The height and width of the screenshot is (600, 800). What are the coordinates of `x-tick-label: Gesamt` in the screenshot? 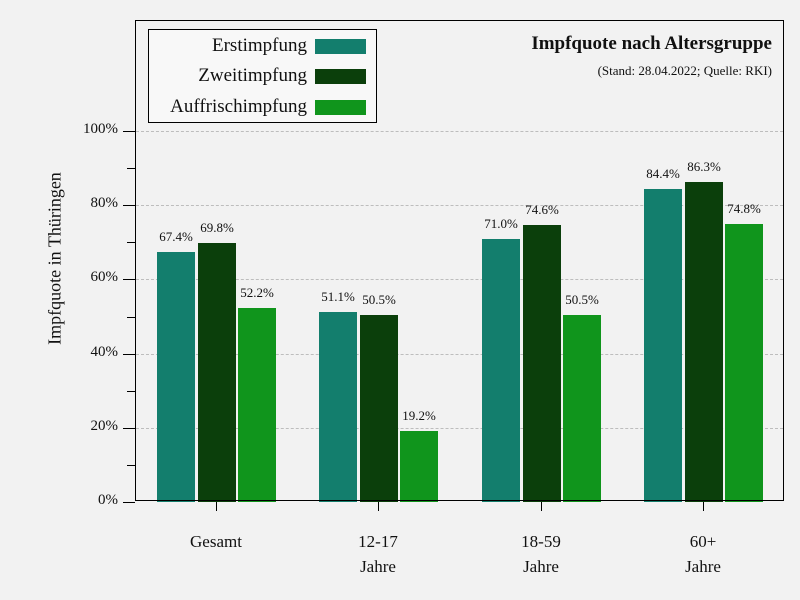 It's located at (216, 554).